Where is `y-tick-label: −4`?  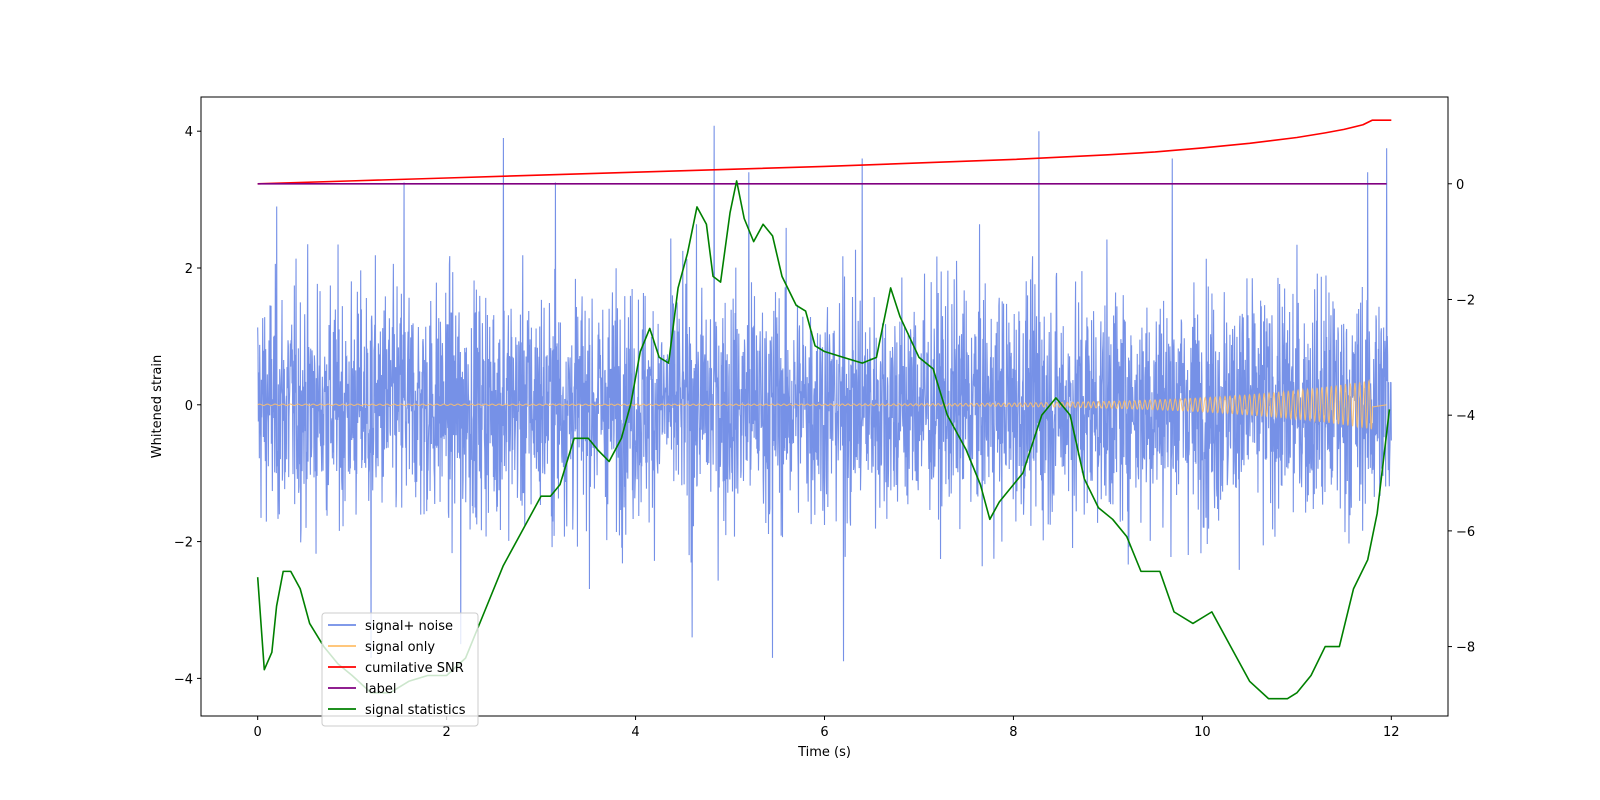
y-tick-label: −4 is located at coordinates (183, 679).